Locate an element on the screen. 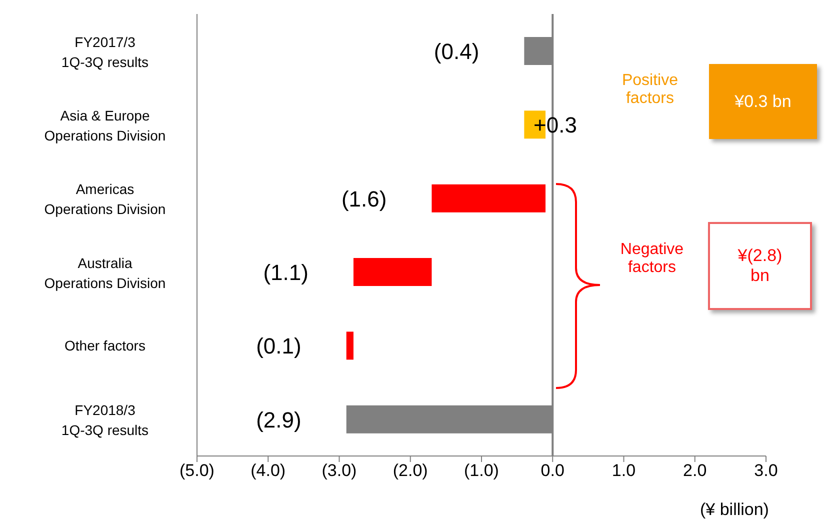 This screenshot has width=825, height=524. label-box: ¥0.3 bn is located at coordinates (763, 101).